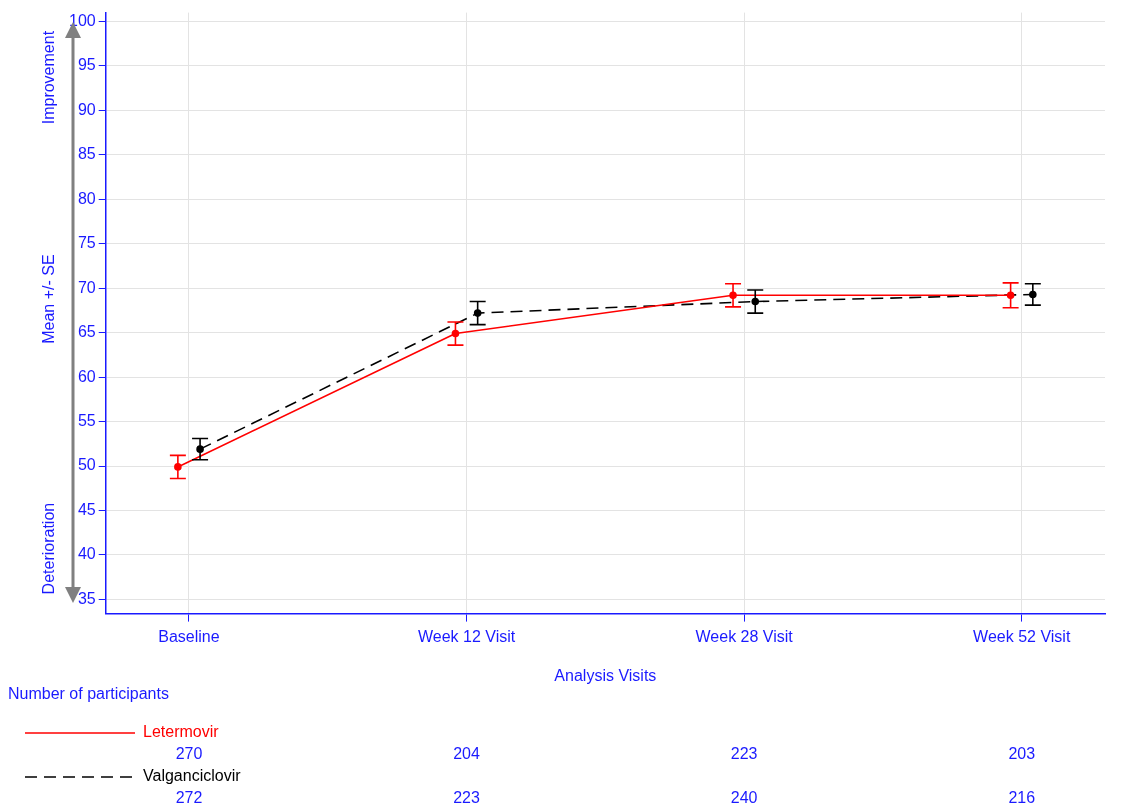  I want to click on y-axis-title: Mean +/- SE, so click(49, 299).